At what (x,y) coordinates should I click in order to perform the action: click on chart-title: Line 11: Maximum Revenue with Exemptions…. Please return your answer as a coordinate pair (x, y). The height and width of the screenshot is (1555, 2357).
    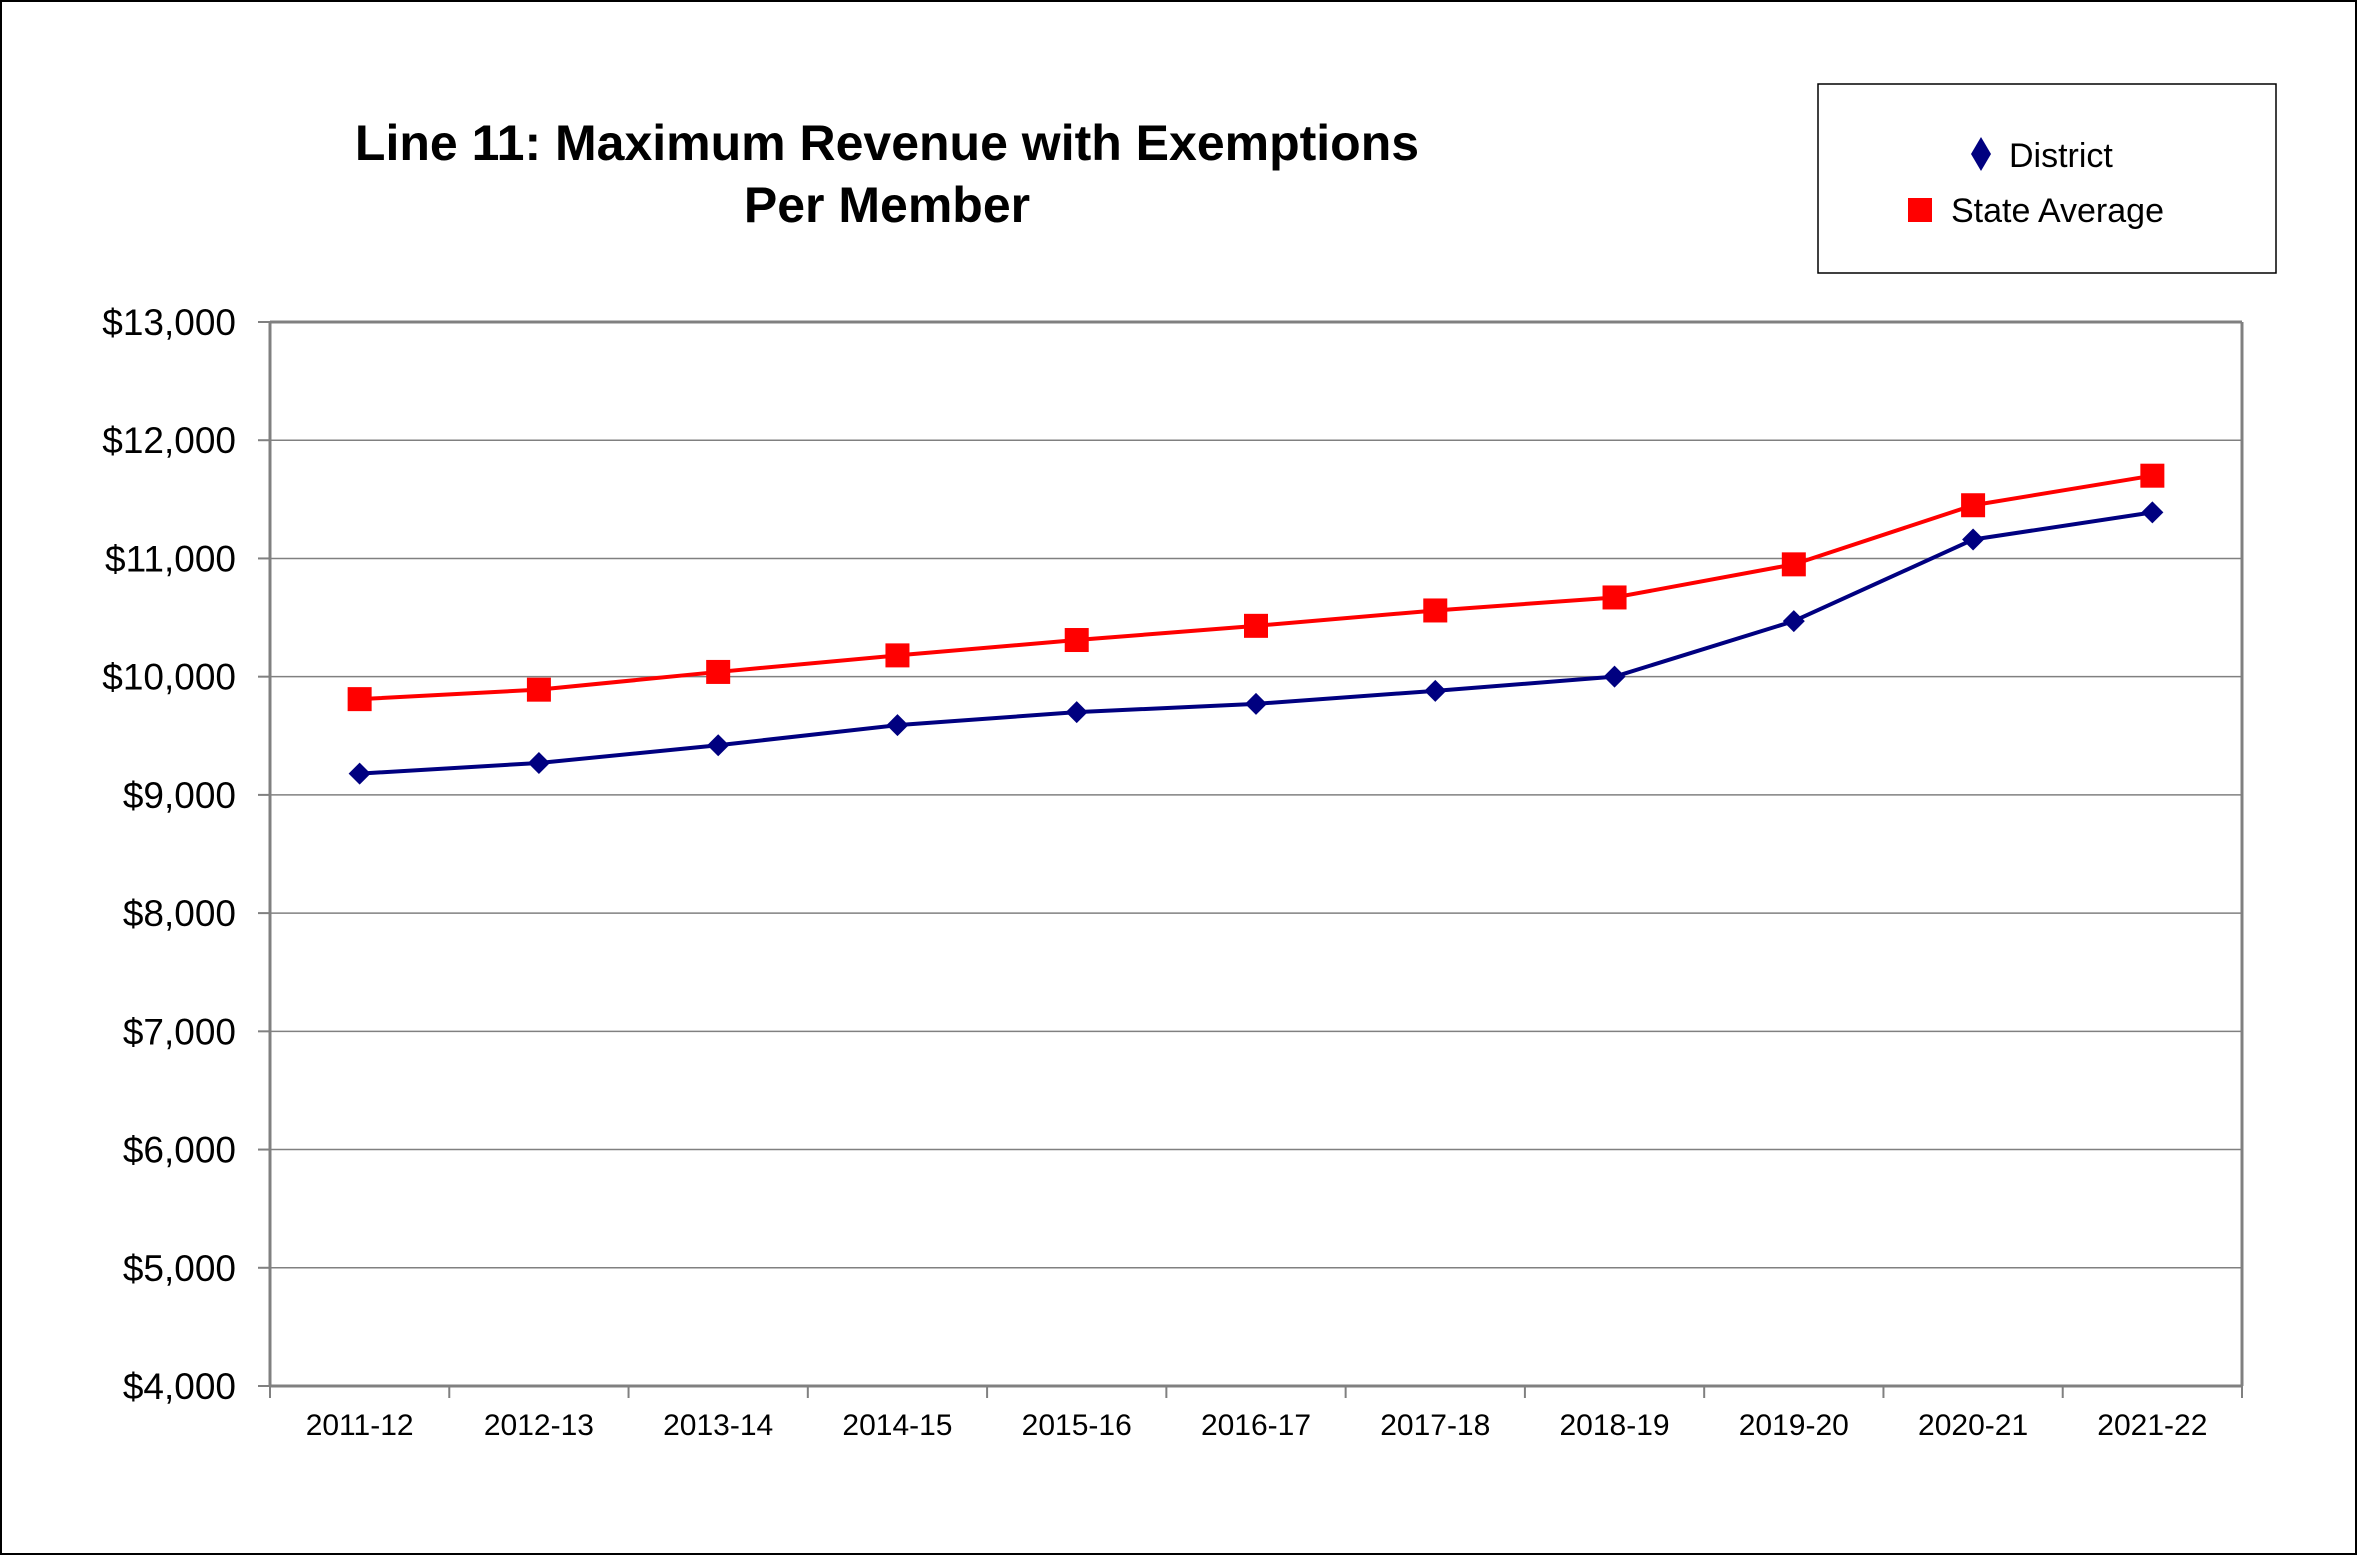
    Looking at the image, I should click on (887, 174).